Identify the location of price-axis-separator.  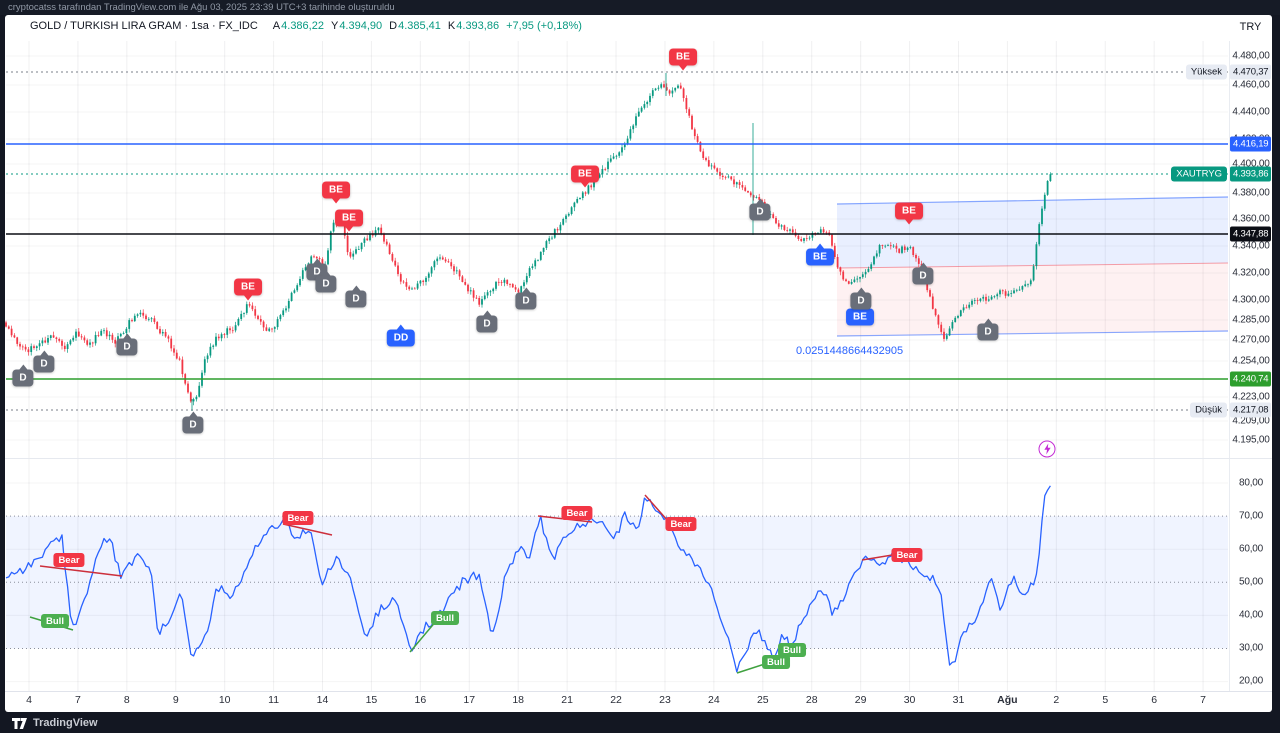
(1229, 366).